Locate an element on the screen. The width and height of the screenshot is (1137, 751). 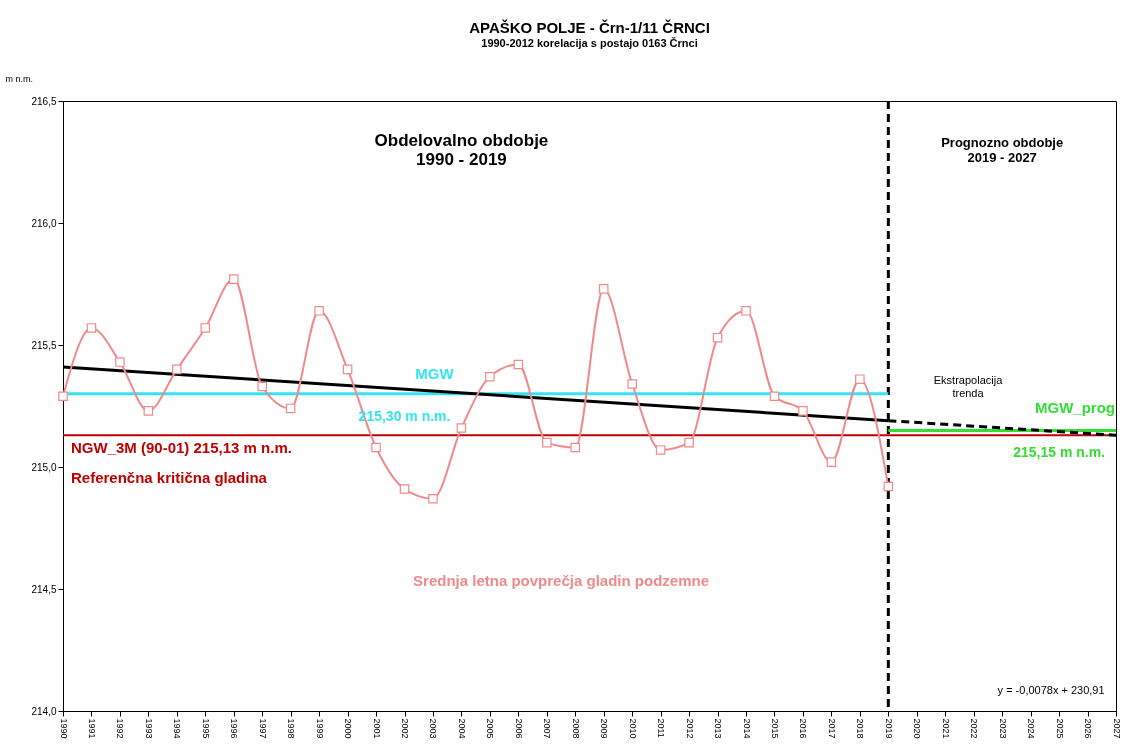
annotation: 215,15 m n.m. is located at coordinates (1059, 452).